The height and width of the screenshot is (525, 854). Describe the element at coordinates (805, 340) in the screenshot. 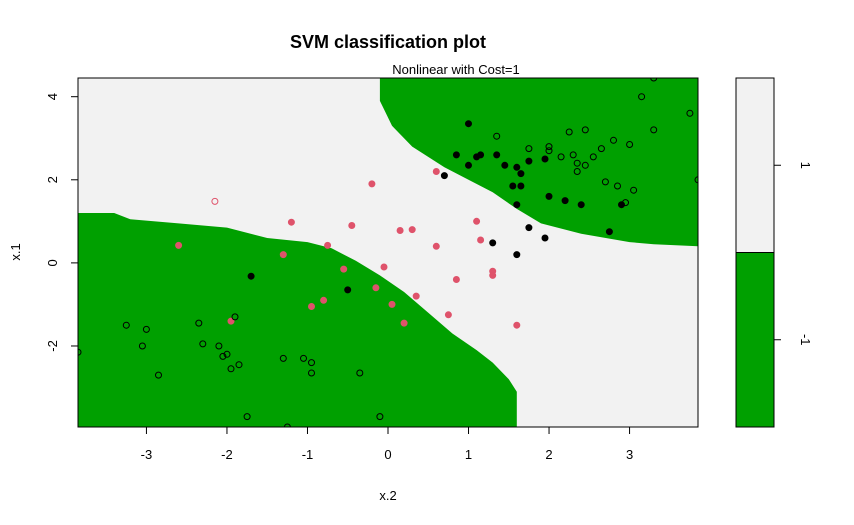

I see `legend-label: -1` at that location.